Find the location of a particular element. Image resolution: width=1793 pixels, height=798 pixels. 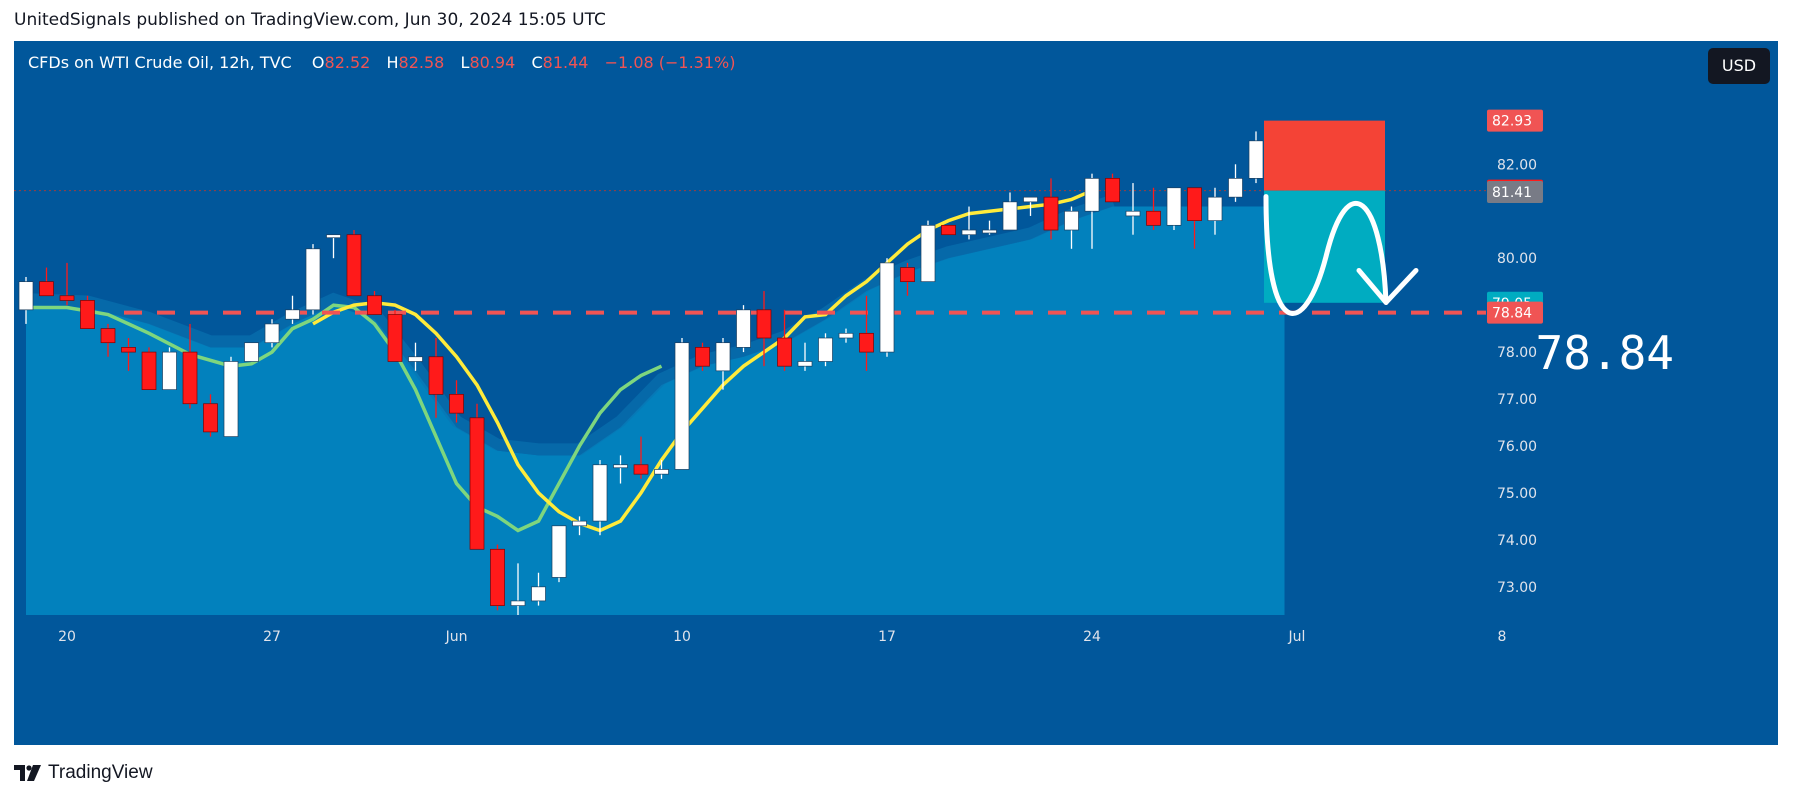

low-value: 80.94 is located at coordinates (492, 62).